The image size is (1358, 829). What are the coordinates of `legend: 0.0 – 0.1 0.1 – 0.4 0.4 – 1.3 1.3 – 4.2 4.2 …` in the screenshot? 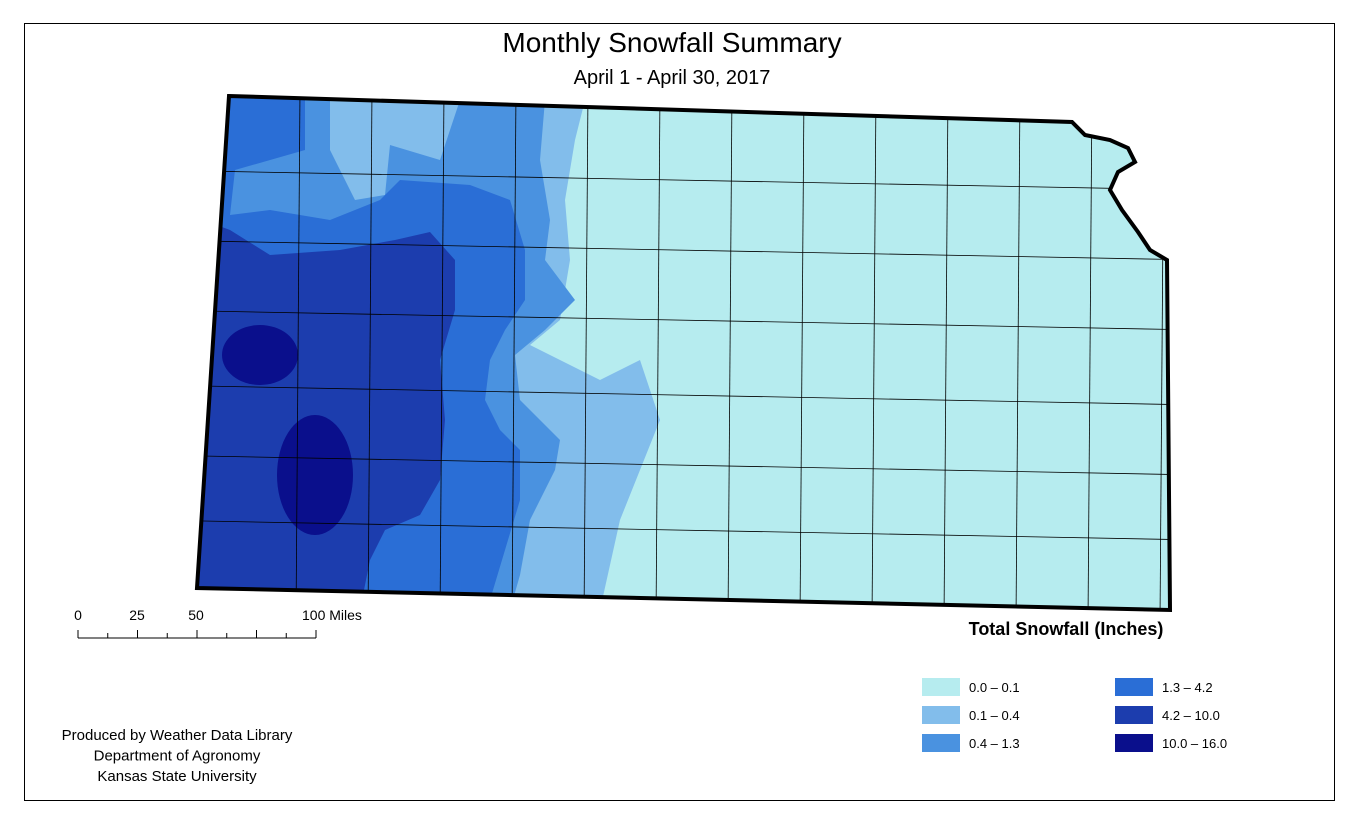 It's located at (1074, 715).